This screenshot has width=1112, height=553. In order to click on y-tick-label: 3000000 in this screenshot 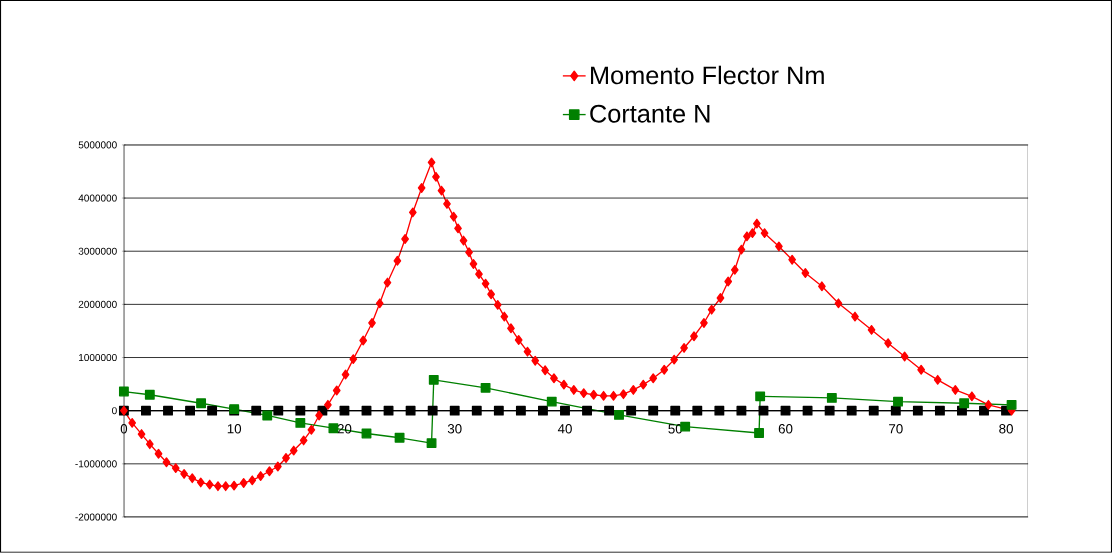, I will do `click(97, 251)`.